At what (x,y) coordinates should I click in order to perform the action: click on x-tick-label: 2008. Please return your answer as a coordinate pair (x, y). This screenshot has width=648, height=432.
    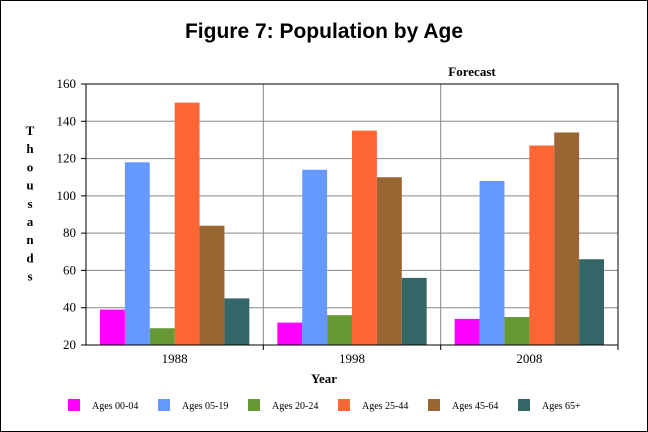
    Looking at the image, I should click on (529, 358).